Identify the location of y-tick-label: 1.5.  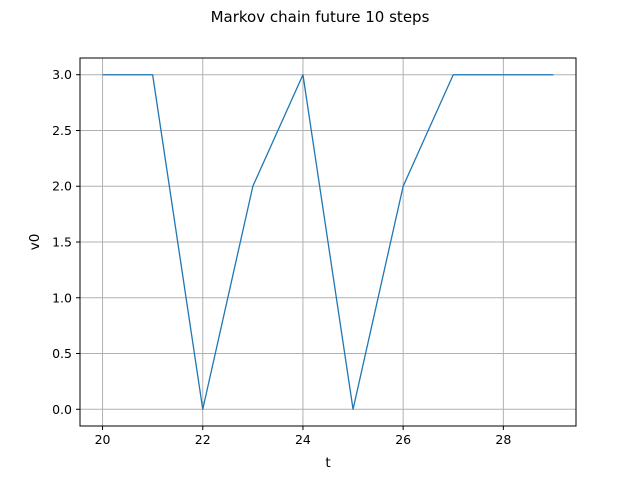
(62, 242).